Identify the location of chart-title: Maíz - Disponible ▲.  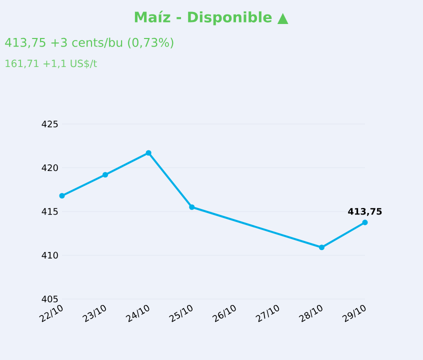
(211, 18).